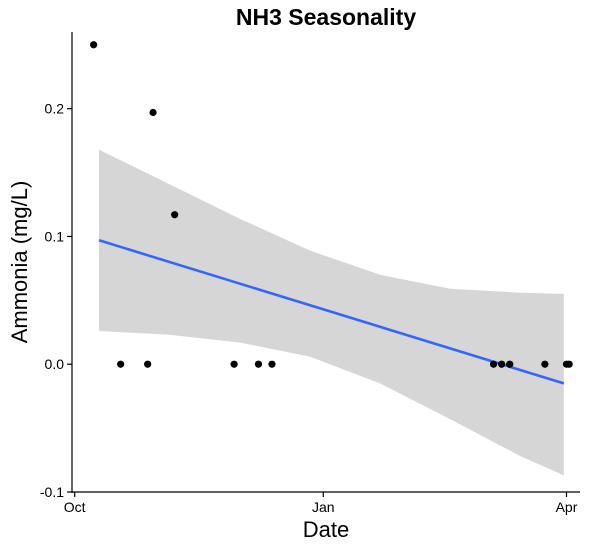  I want to click on x-axis-ticks: Oct Jan Apr, so click(321, 503).